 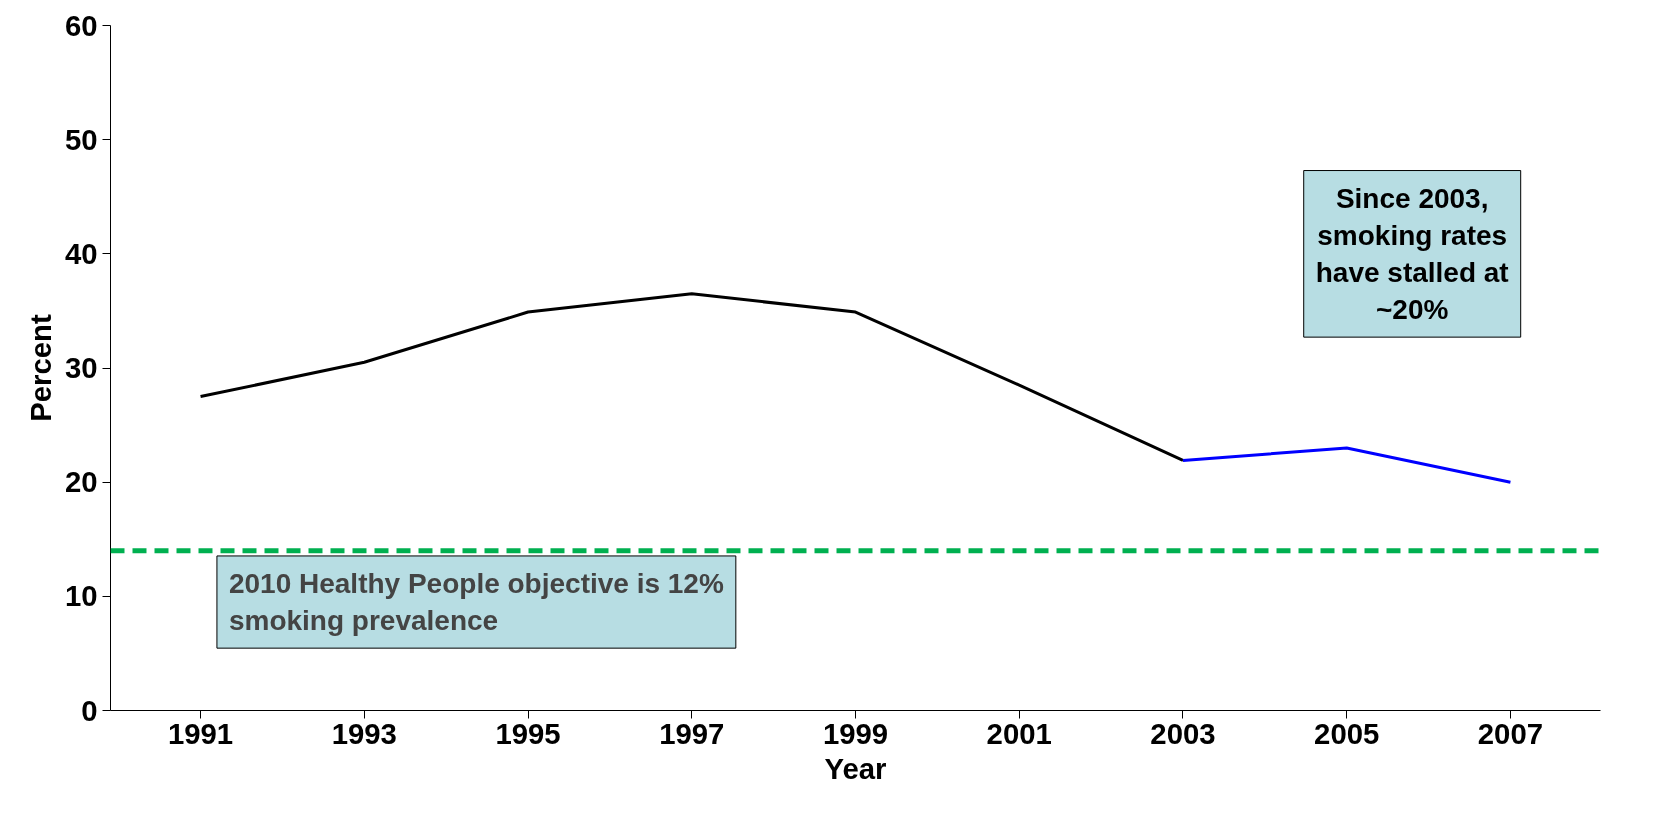 I want to click on ref-line-label: 2010 Healthy People objective is 12% smoking prevalence, so click(x=476, y=602).